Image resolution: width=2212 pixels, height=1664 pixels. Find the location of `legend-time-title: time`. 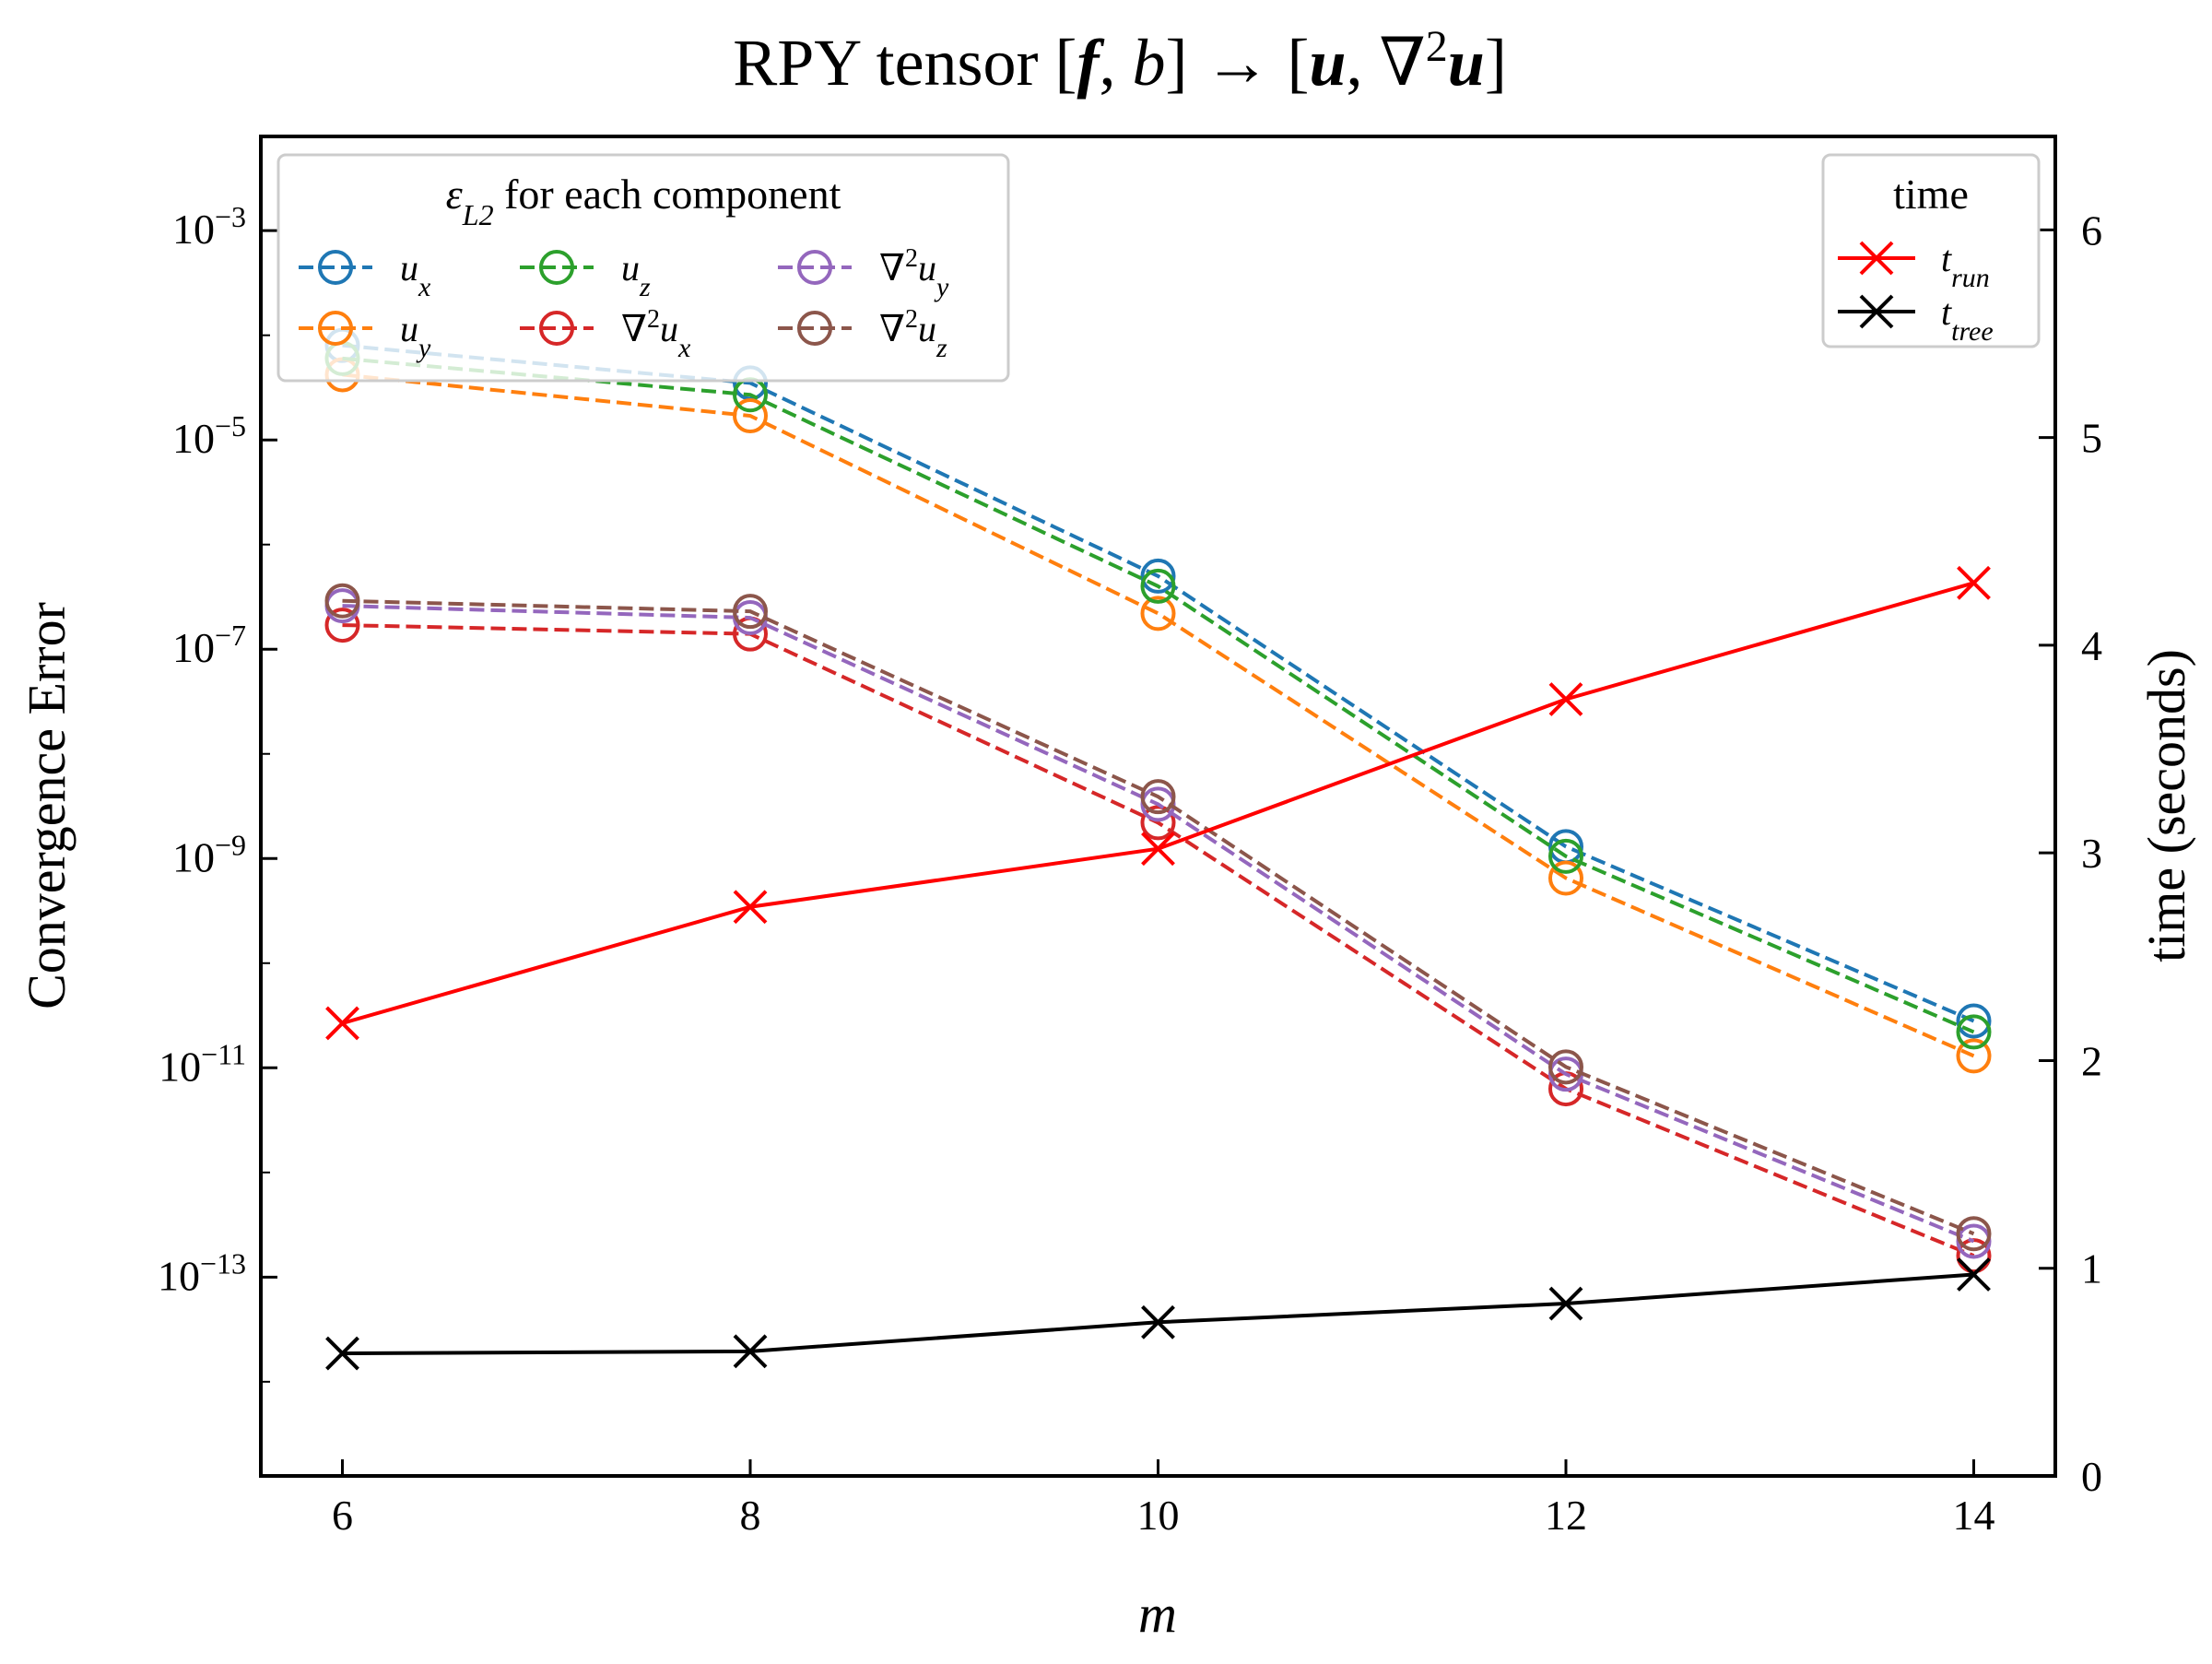

legend-time-title: time is located at coordinates (1931, 194).